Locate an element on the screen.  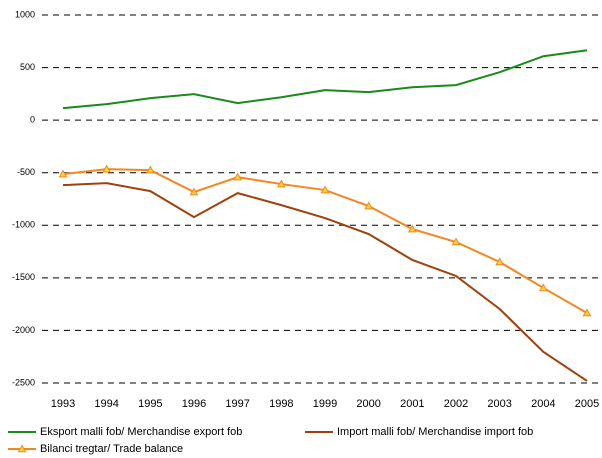
x-tick-label: 1993 is located at coordinates (63, 404).